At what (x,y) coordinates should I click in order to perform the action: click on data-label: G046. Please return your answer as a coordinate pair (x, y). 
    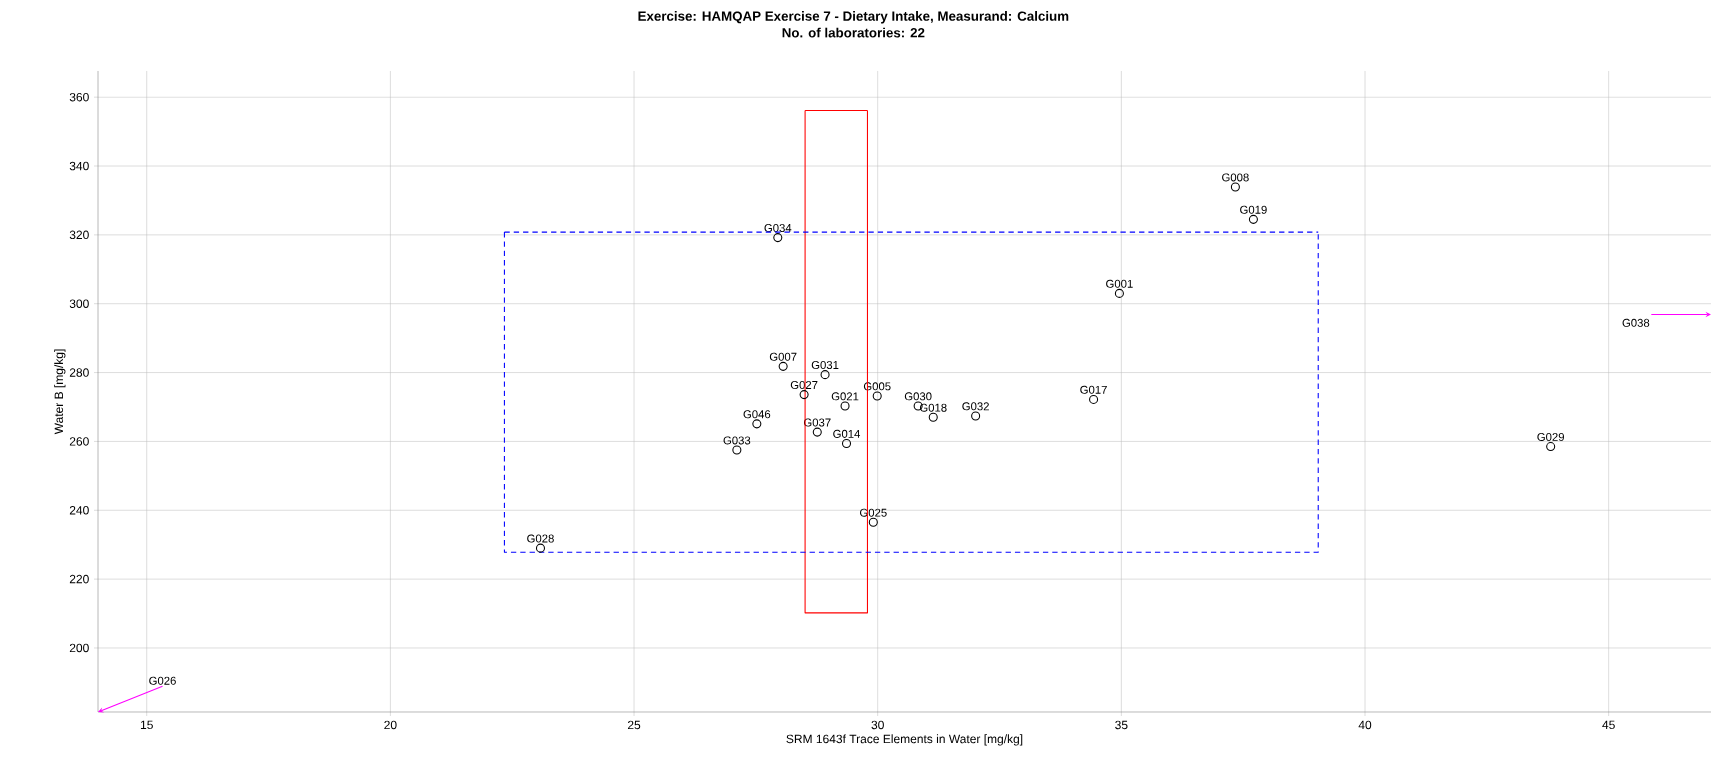
    Looking at the image, I should click on (757, 414).